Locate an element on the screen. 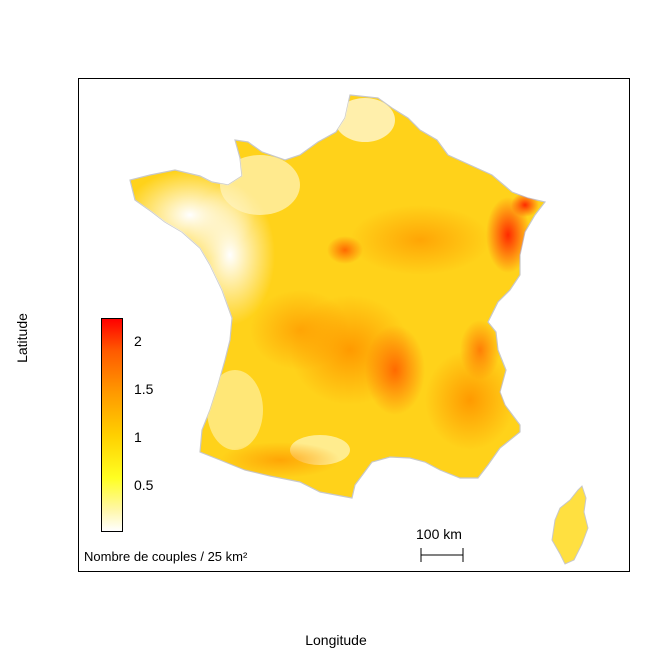  legend-title: Nombre de couples / 25 km² is located at coordinates (166, 556).